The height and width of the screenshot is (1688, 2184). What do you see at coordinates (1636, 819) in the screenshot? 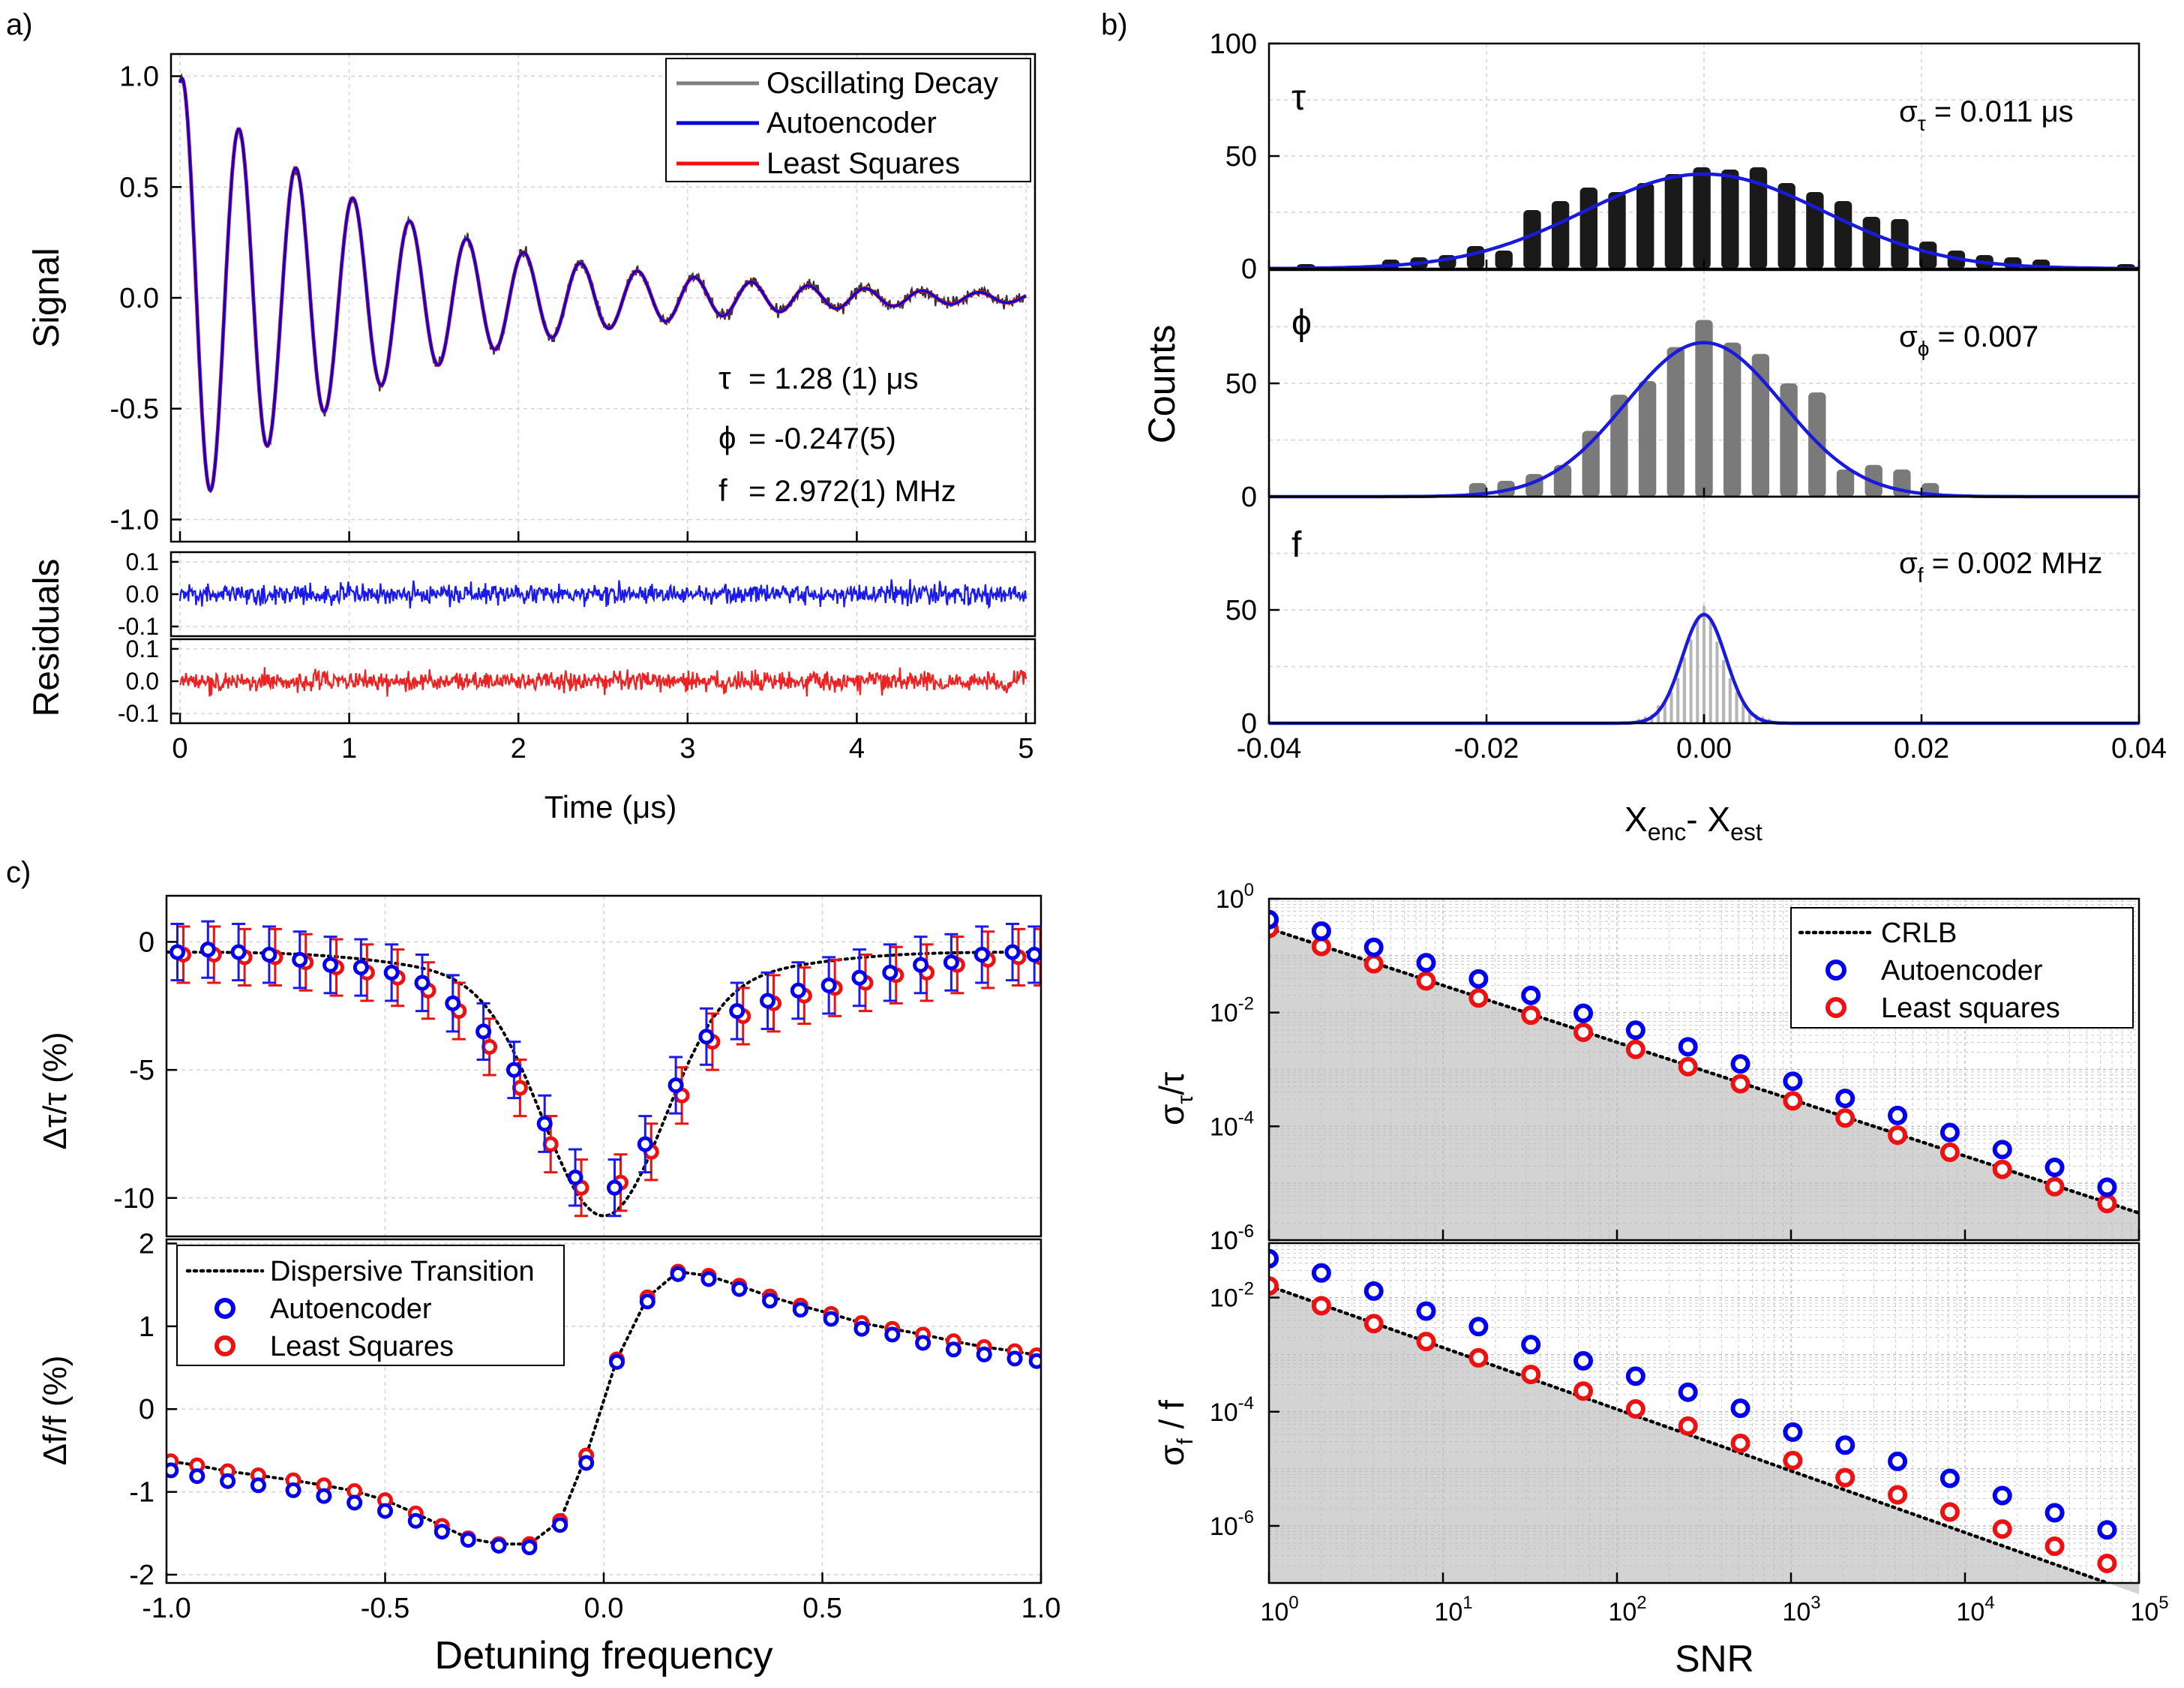
I see `b-xlabel-x1: X` at bounding box center [1636, 819].